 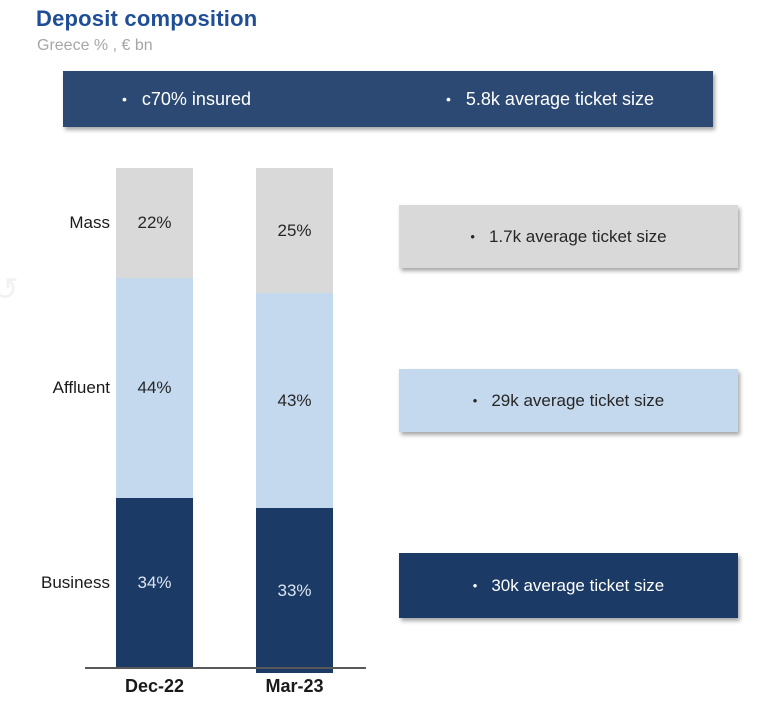 I want to click on segment-value-label: 22%, so click(x=154, y=222).